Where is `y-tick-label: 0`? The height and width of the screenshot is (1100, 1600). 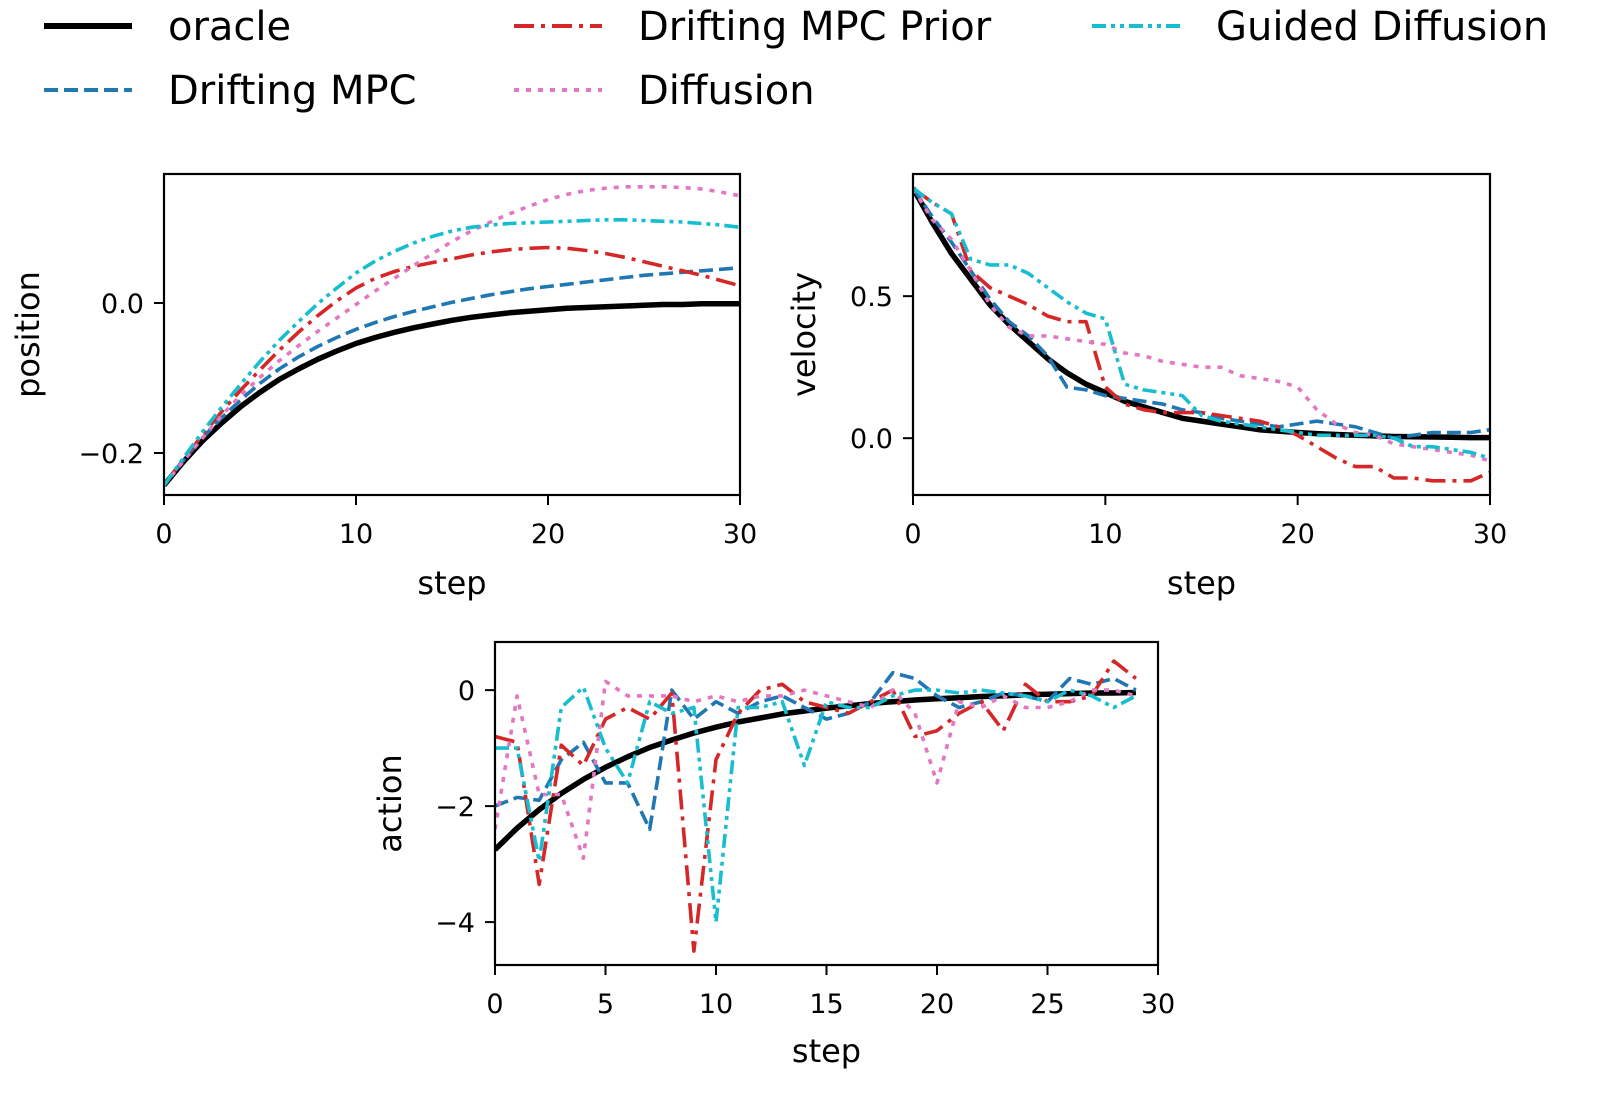 y-tick-label: 0 is located at coordinates (466, 691).